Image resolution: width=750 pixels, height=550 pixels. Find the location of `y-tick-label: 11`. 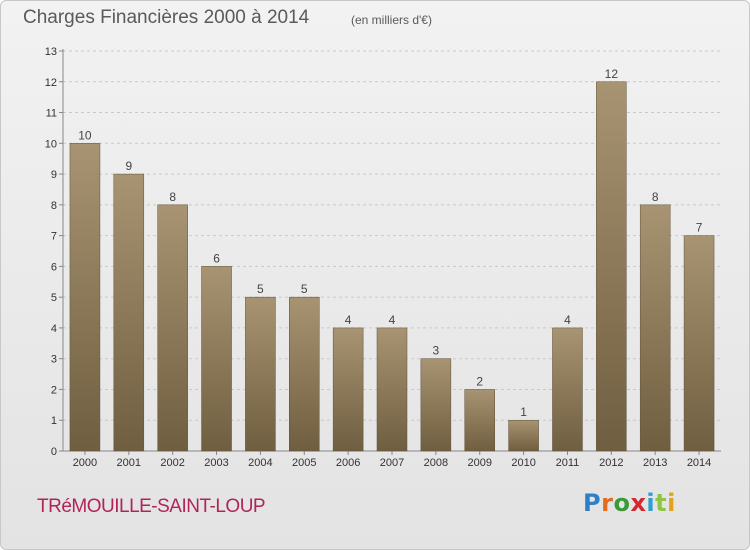

y-tick-label: 11 is located at coordinates (51, 114).